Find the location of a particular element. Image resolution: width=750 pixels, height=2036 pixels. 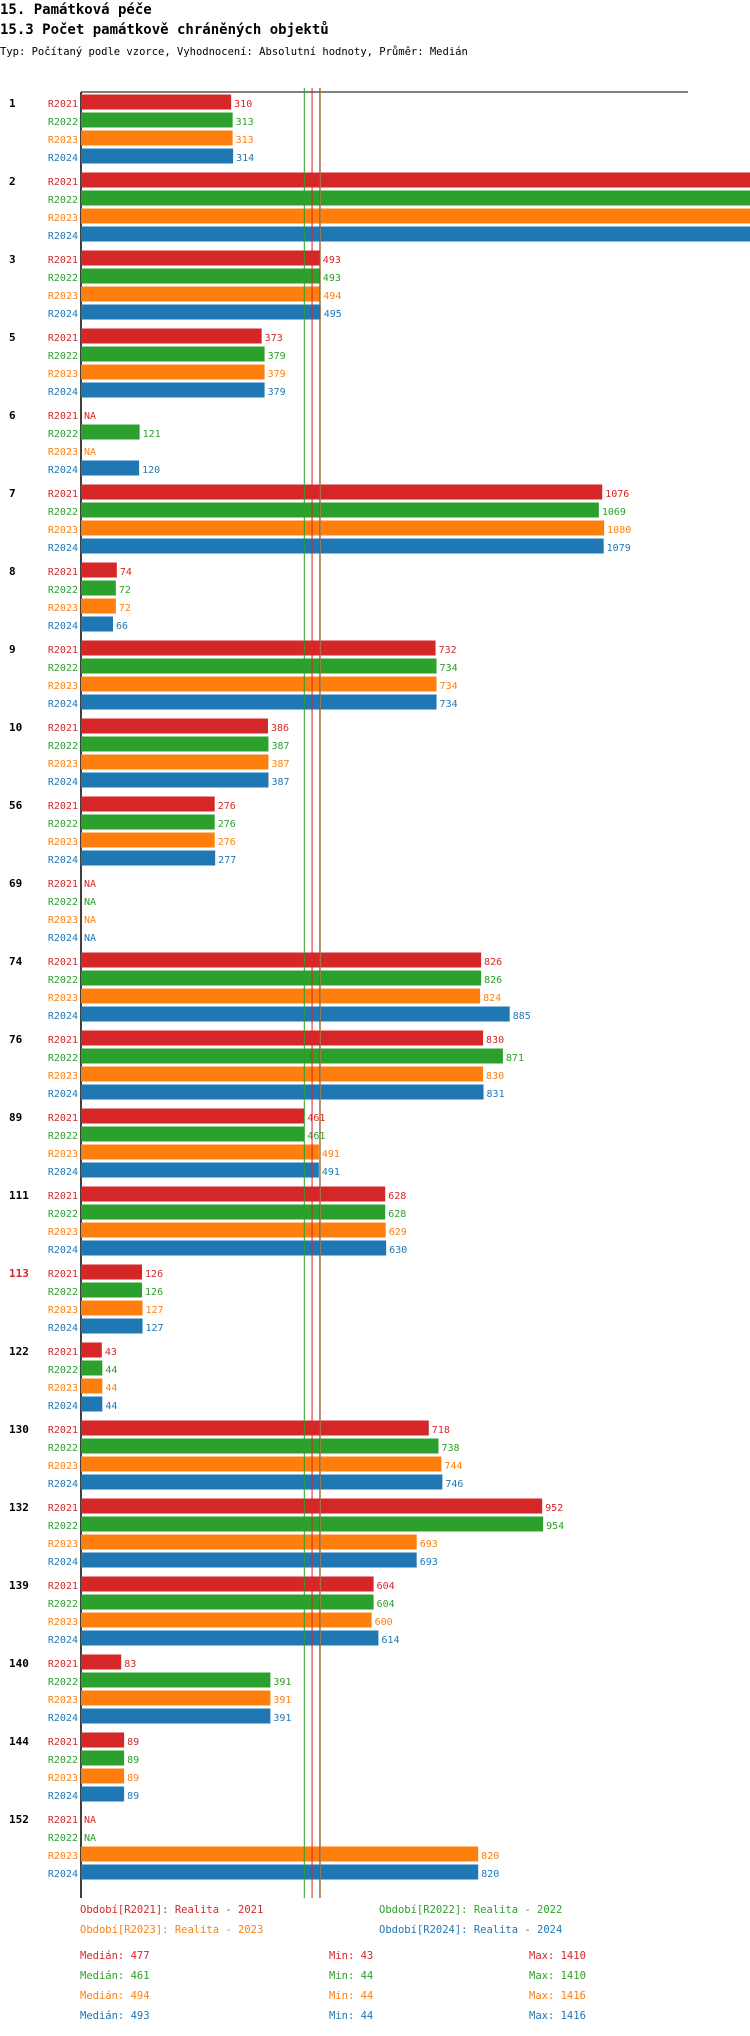

stat-max: Max: 1416 is located at coordinates (557, 2016).